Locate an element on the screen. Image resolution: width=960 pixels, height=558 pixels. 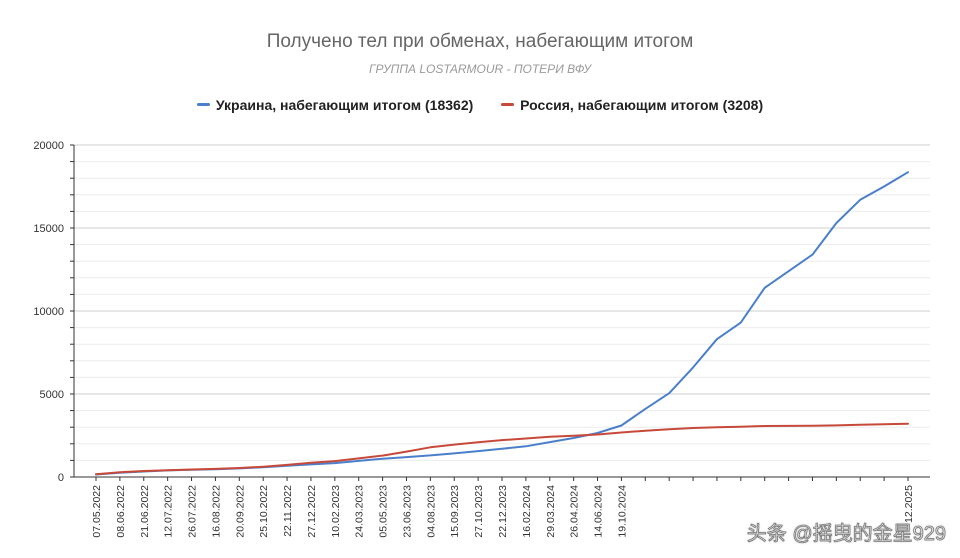
x-tick-label: 23.06.2023 is located at coordinates (407, 511).